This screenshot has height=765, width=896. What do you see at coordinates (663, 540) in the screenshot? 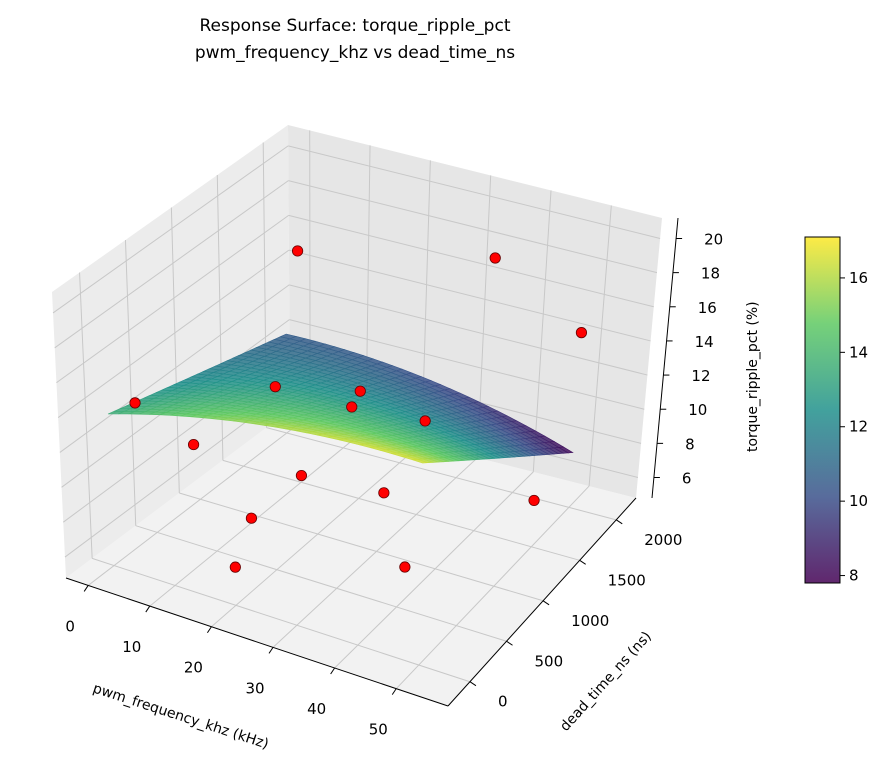
I see `y-tick-label: 2000` at bounding box center [663, 540].